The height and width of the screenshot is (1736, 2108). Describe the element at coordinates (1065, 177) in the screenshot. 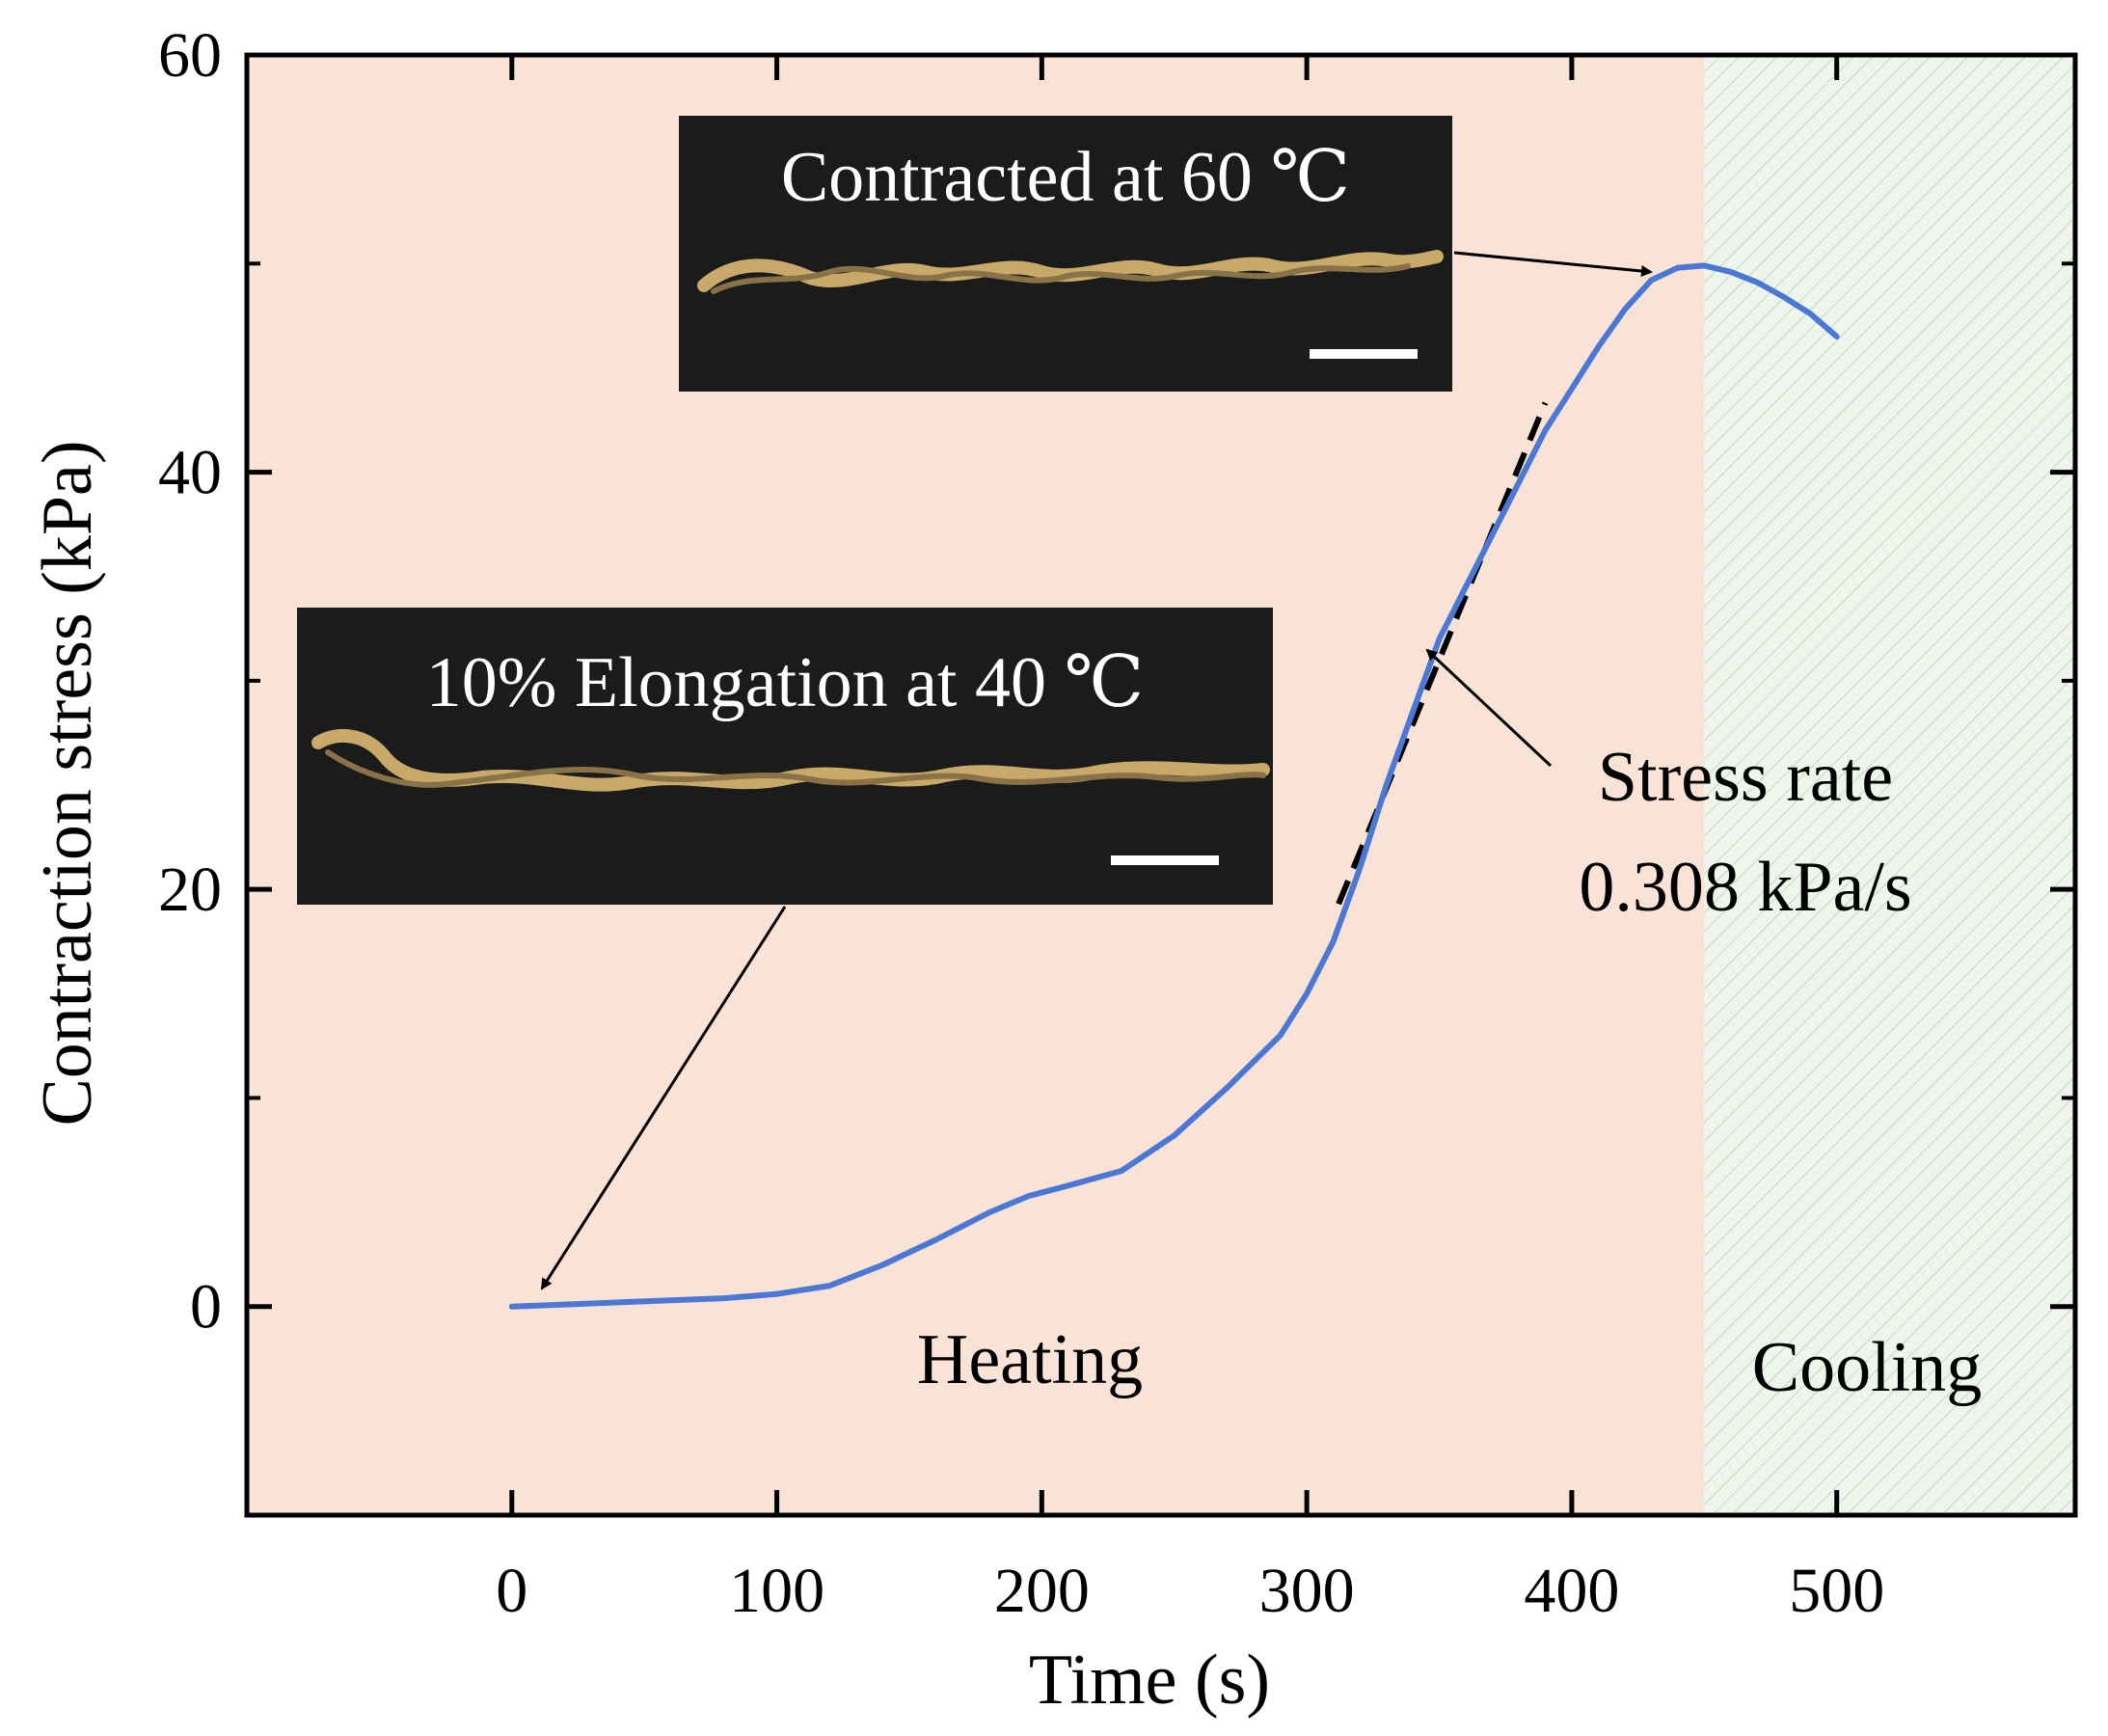

I see `inset-contracted-title: Contracted at 60 ℃` at that location.